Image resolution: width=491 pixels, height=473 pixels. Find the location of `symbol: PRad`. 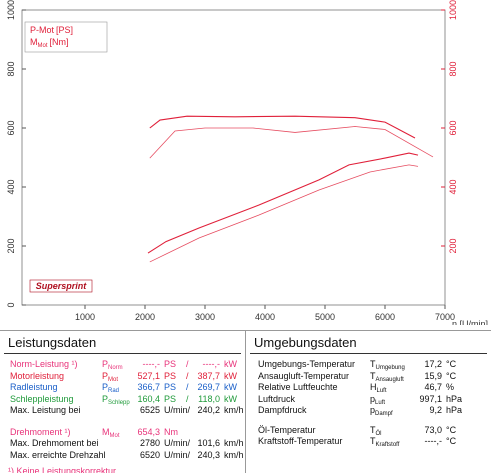

symbol: PRad is located at coordinates (110, 389).